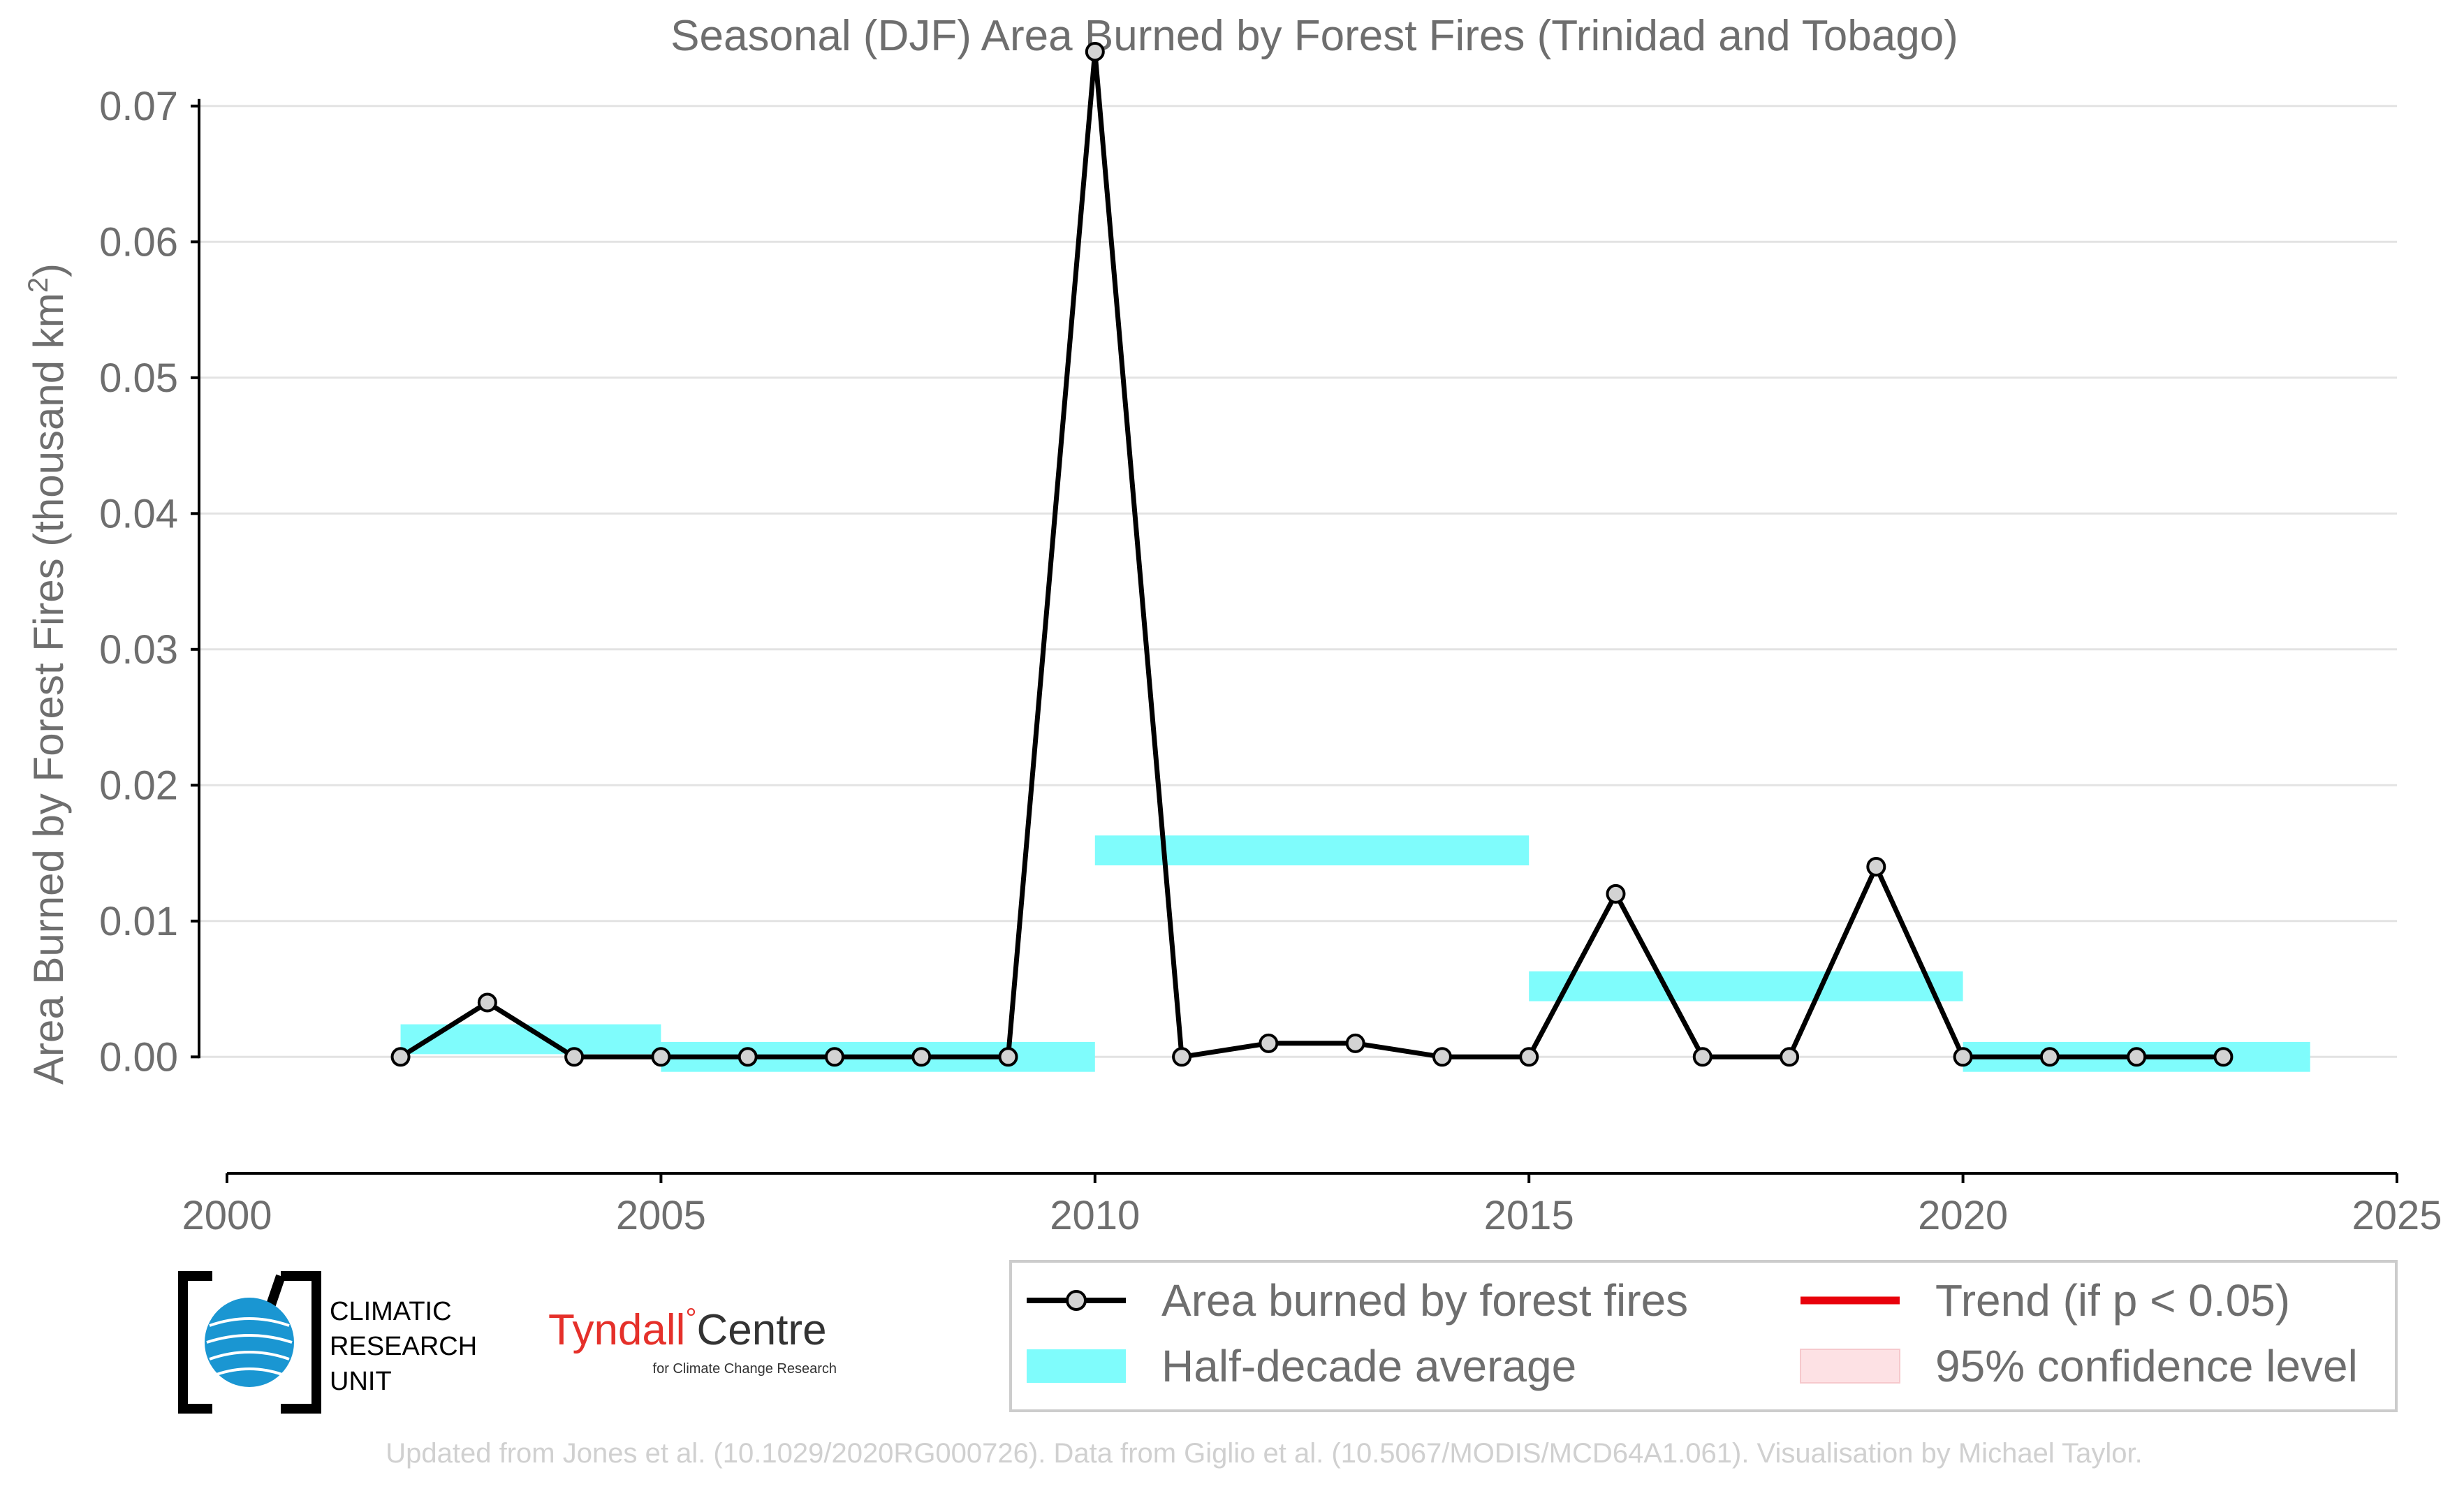  Describe the element at coordinates (49, 270) in the screenshot. I see `y-axis-label-tail: )` at that location.